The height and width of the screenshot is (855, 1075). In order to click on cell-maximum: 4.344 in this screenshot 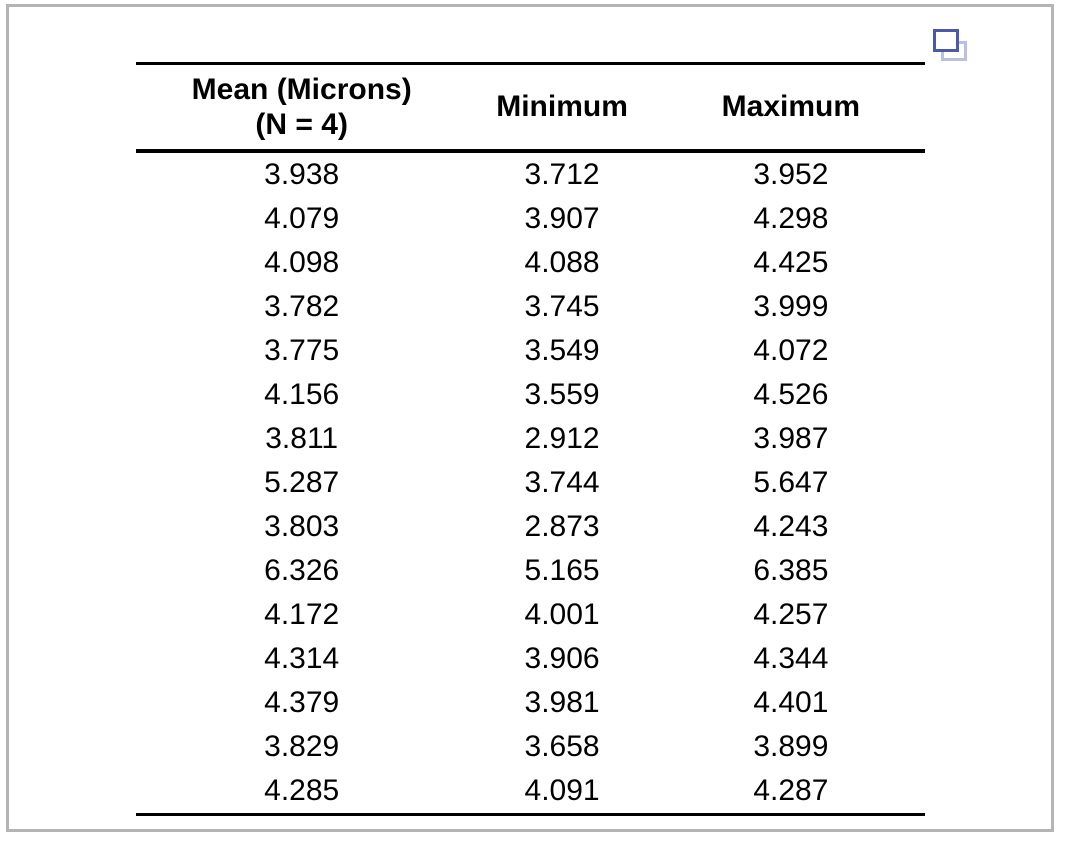, I will do `click(791, 658)`.